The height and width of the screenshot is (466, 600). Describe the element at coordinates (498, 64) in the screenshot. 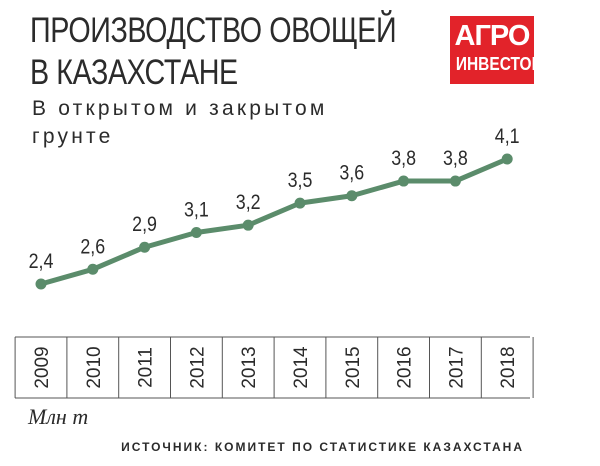

I see `logo-line-2: ИНВЕСТОР` at that location.